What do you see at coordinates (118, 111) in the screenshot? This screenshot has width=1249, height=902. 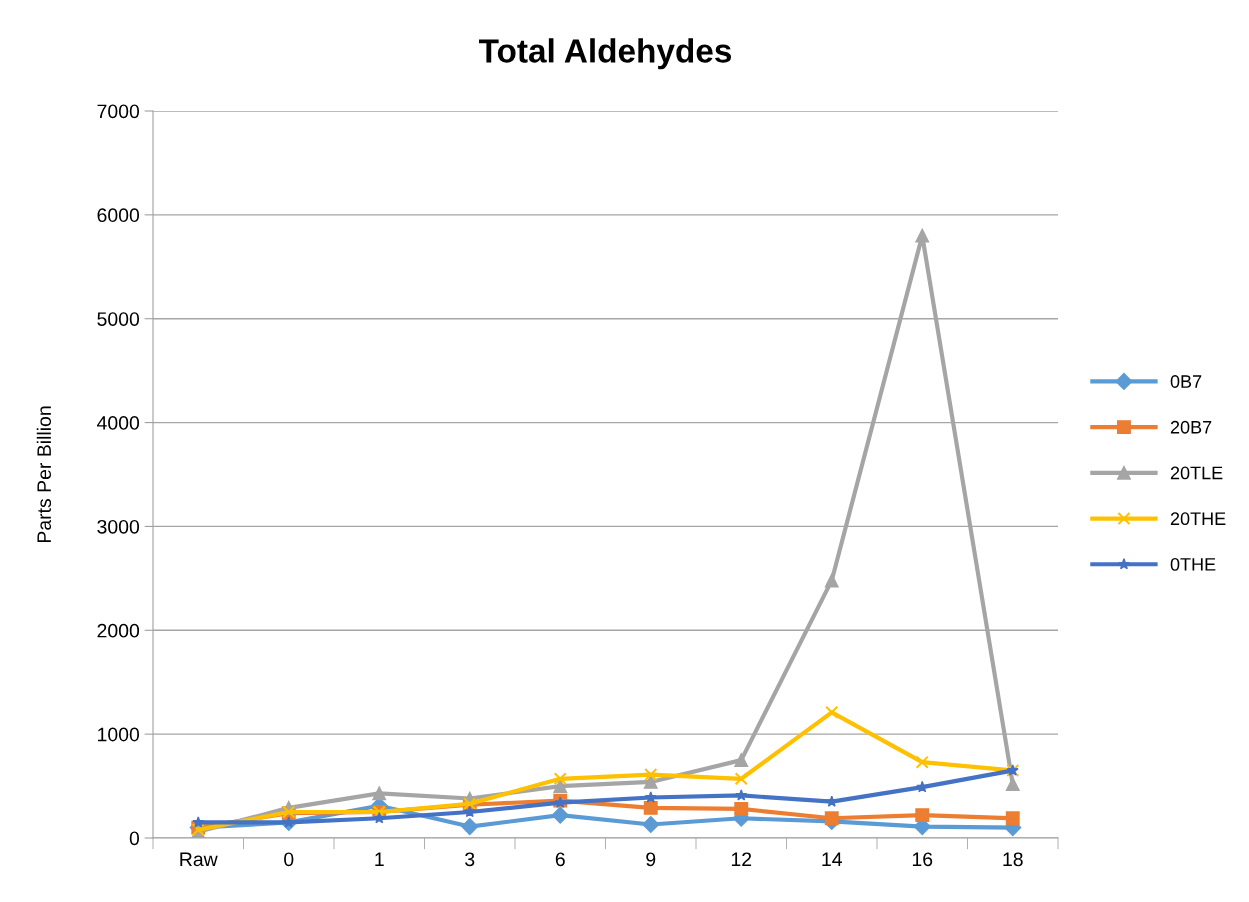 I see `y-tick-label: 7000` at bounding box center [118, 111].